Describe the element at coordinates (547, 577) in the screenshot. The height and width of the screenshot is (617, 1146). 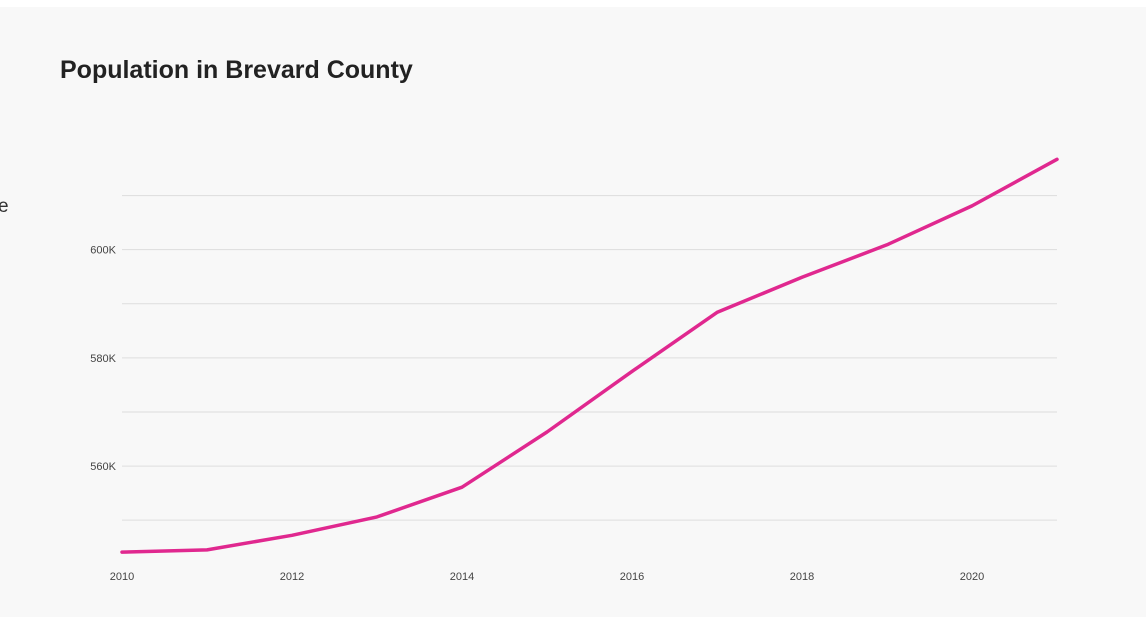
I see `x-axis-ticks: 2010 2012 2014 2016 2018 2020` at that location.